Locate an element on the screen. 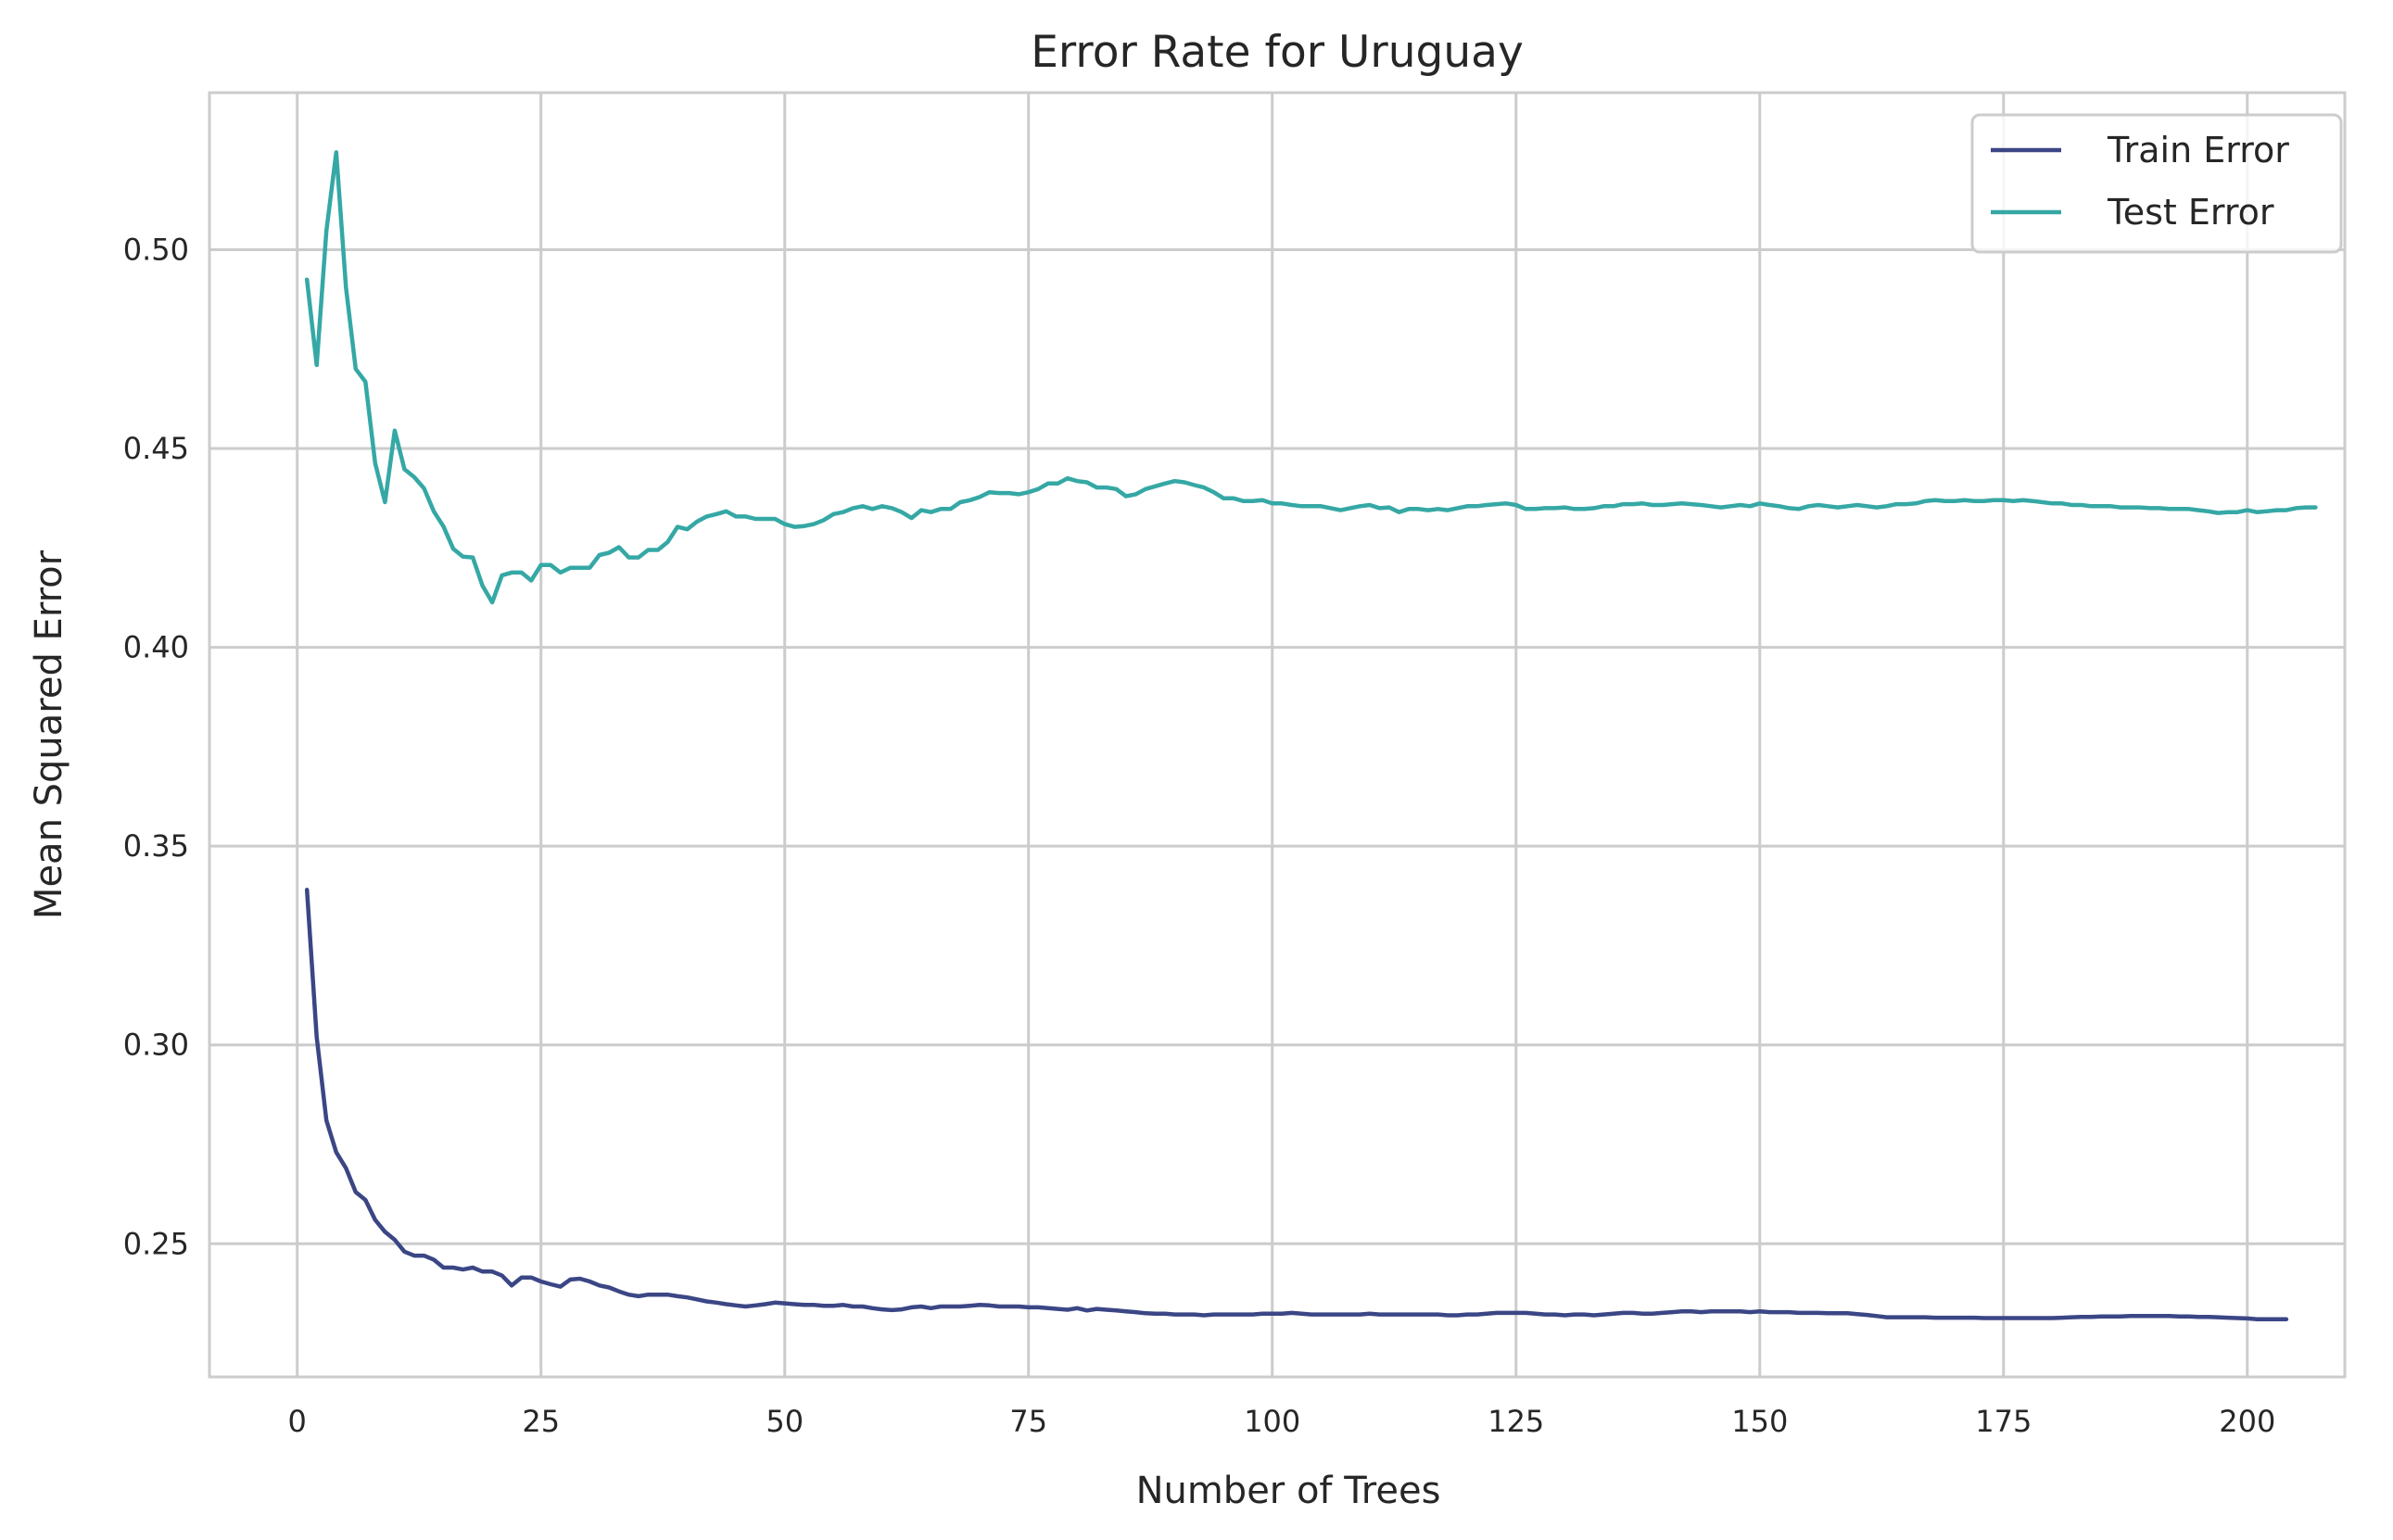  x-tick-label: 75 is located at coordinates (1028, 1421).